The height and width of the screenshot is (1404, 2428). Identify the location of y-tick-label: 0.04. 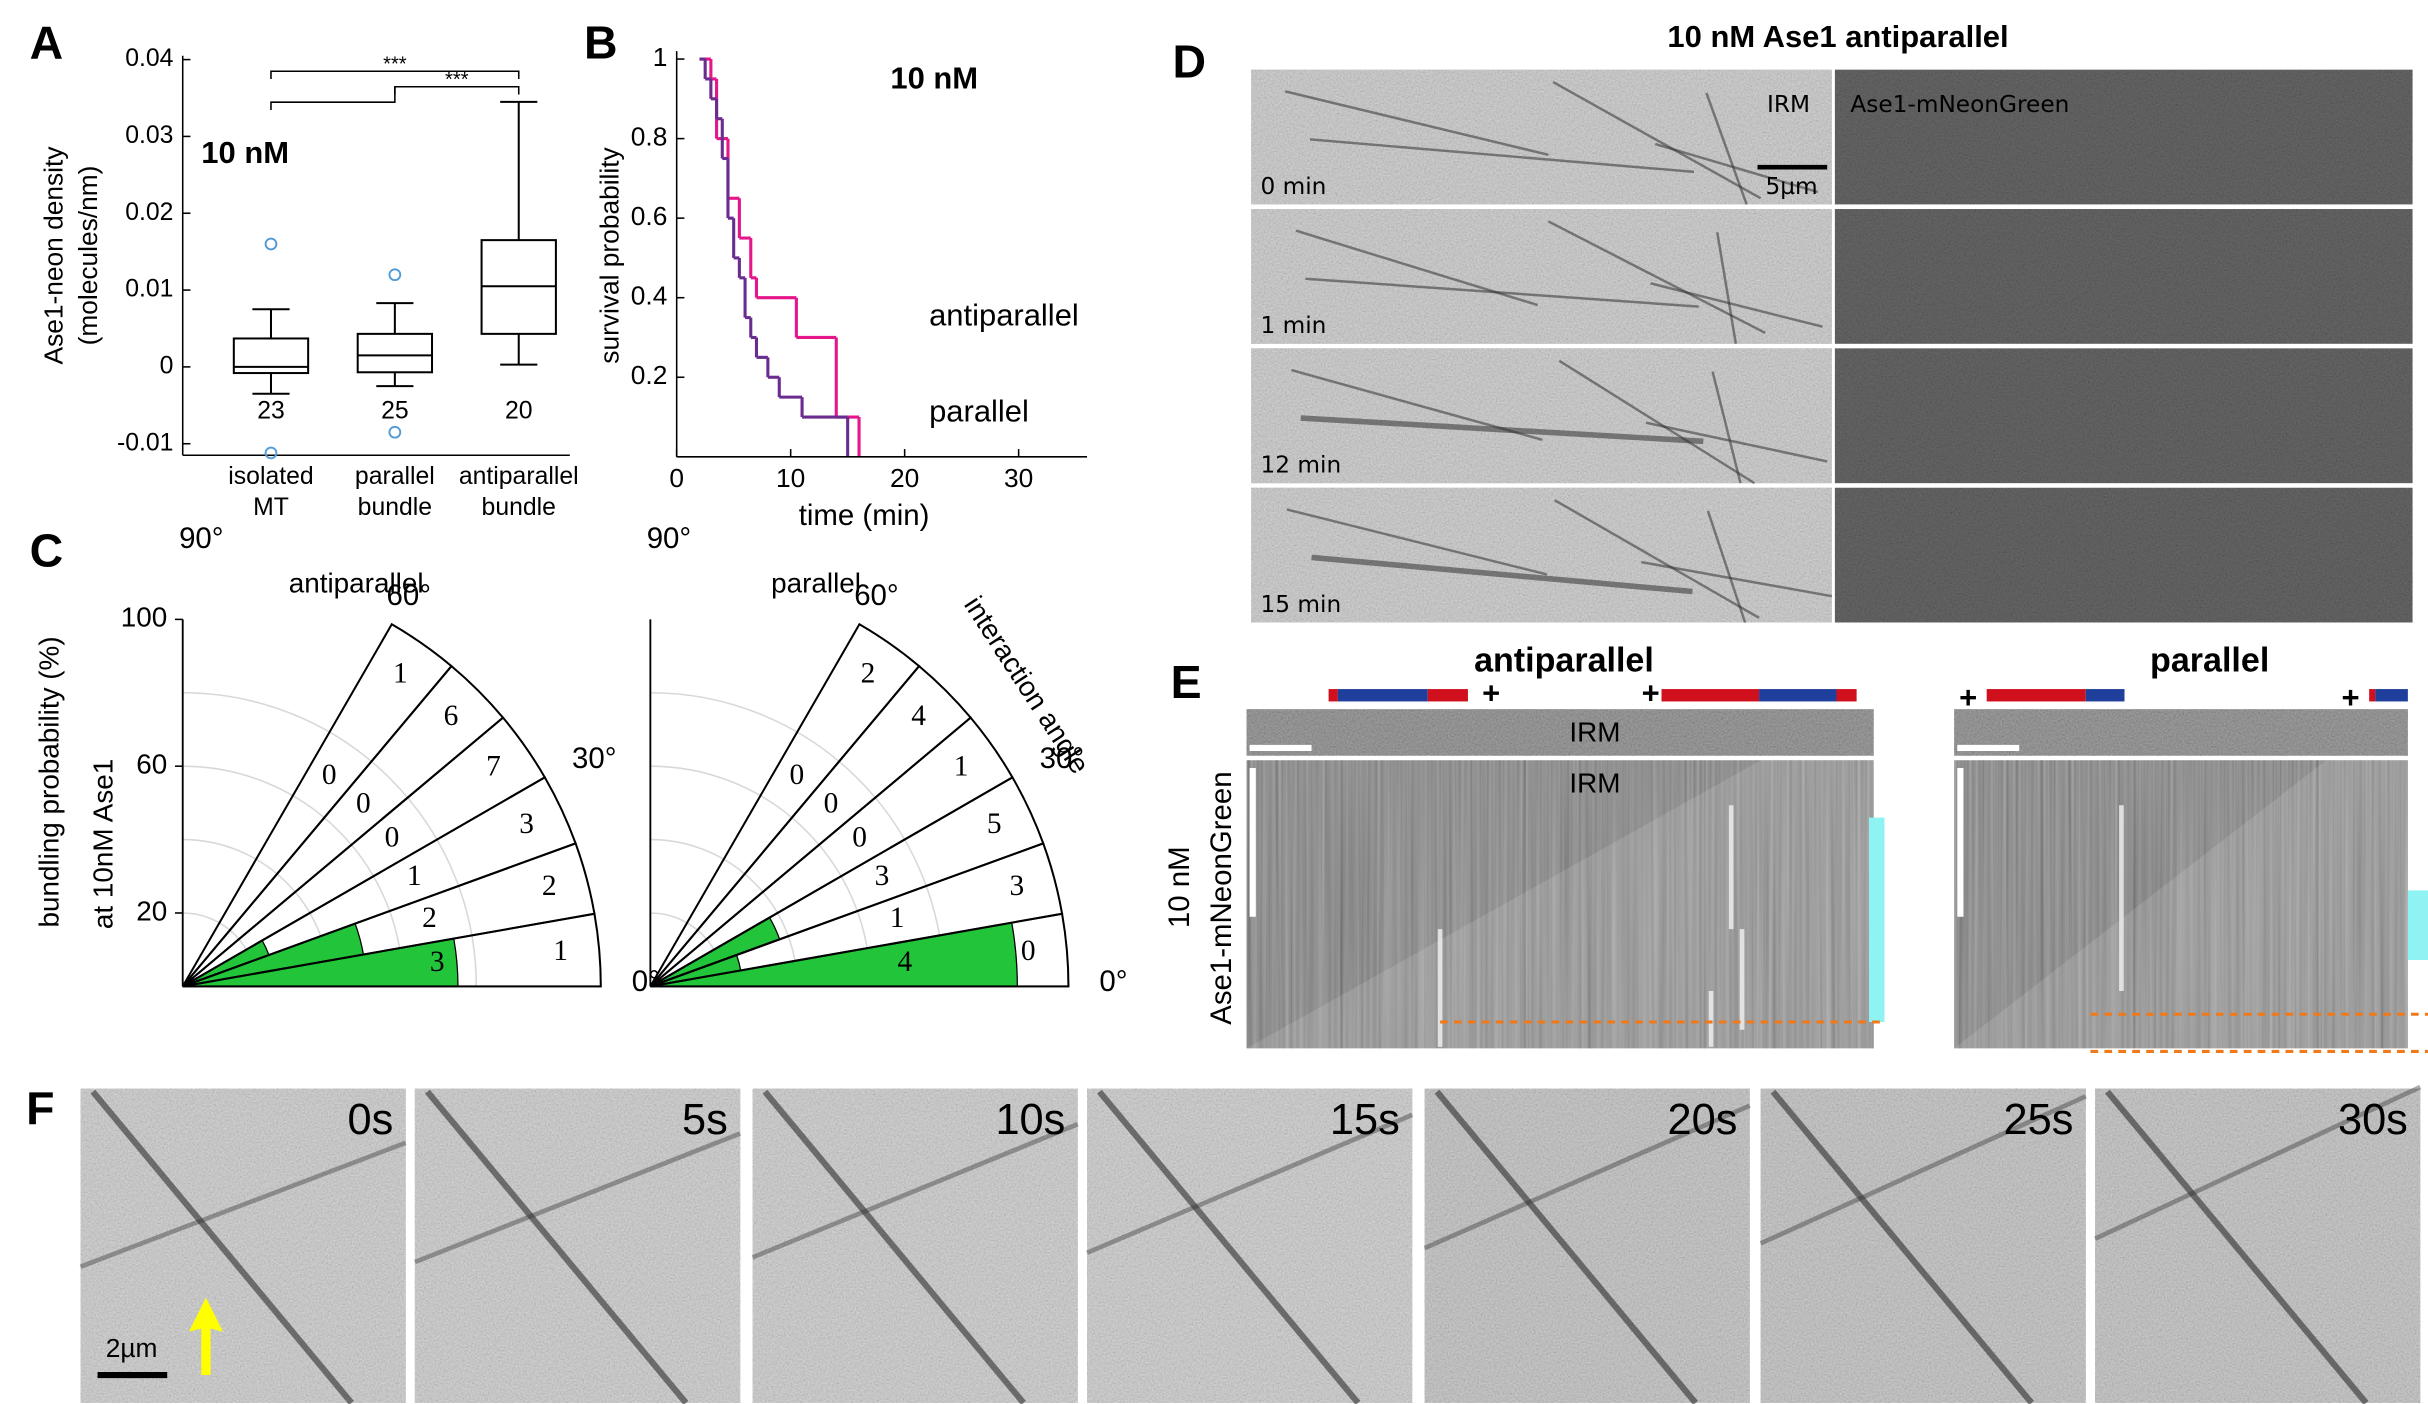
(149, 58).